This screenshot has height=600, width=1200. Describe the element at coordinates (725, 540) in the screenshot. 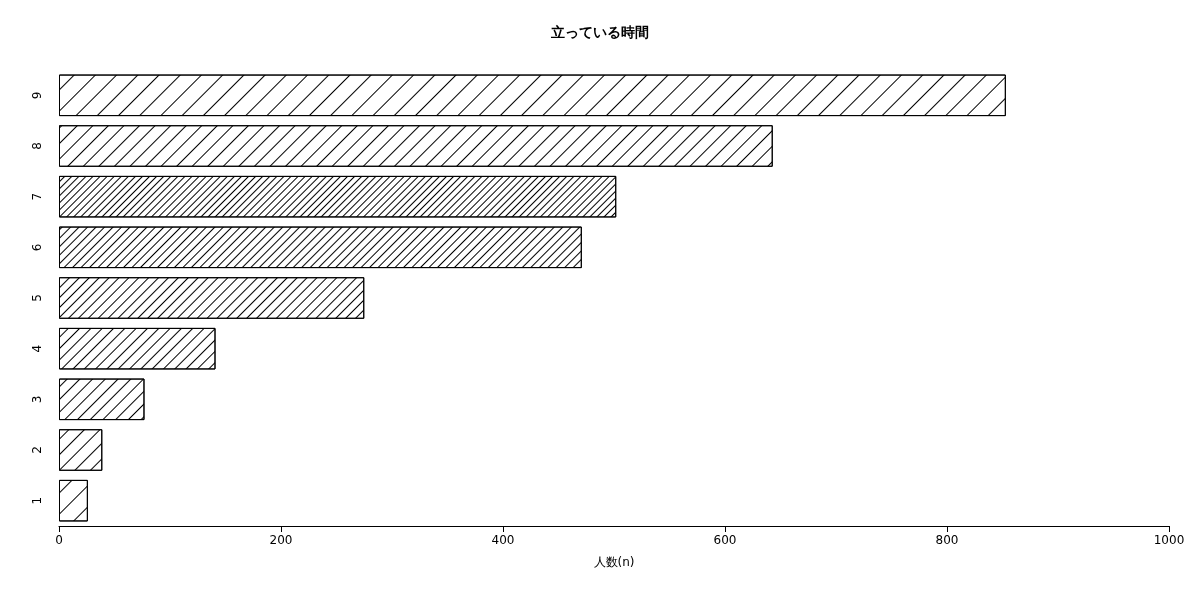

I see `x-tick-label: 600` at that location.